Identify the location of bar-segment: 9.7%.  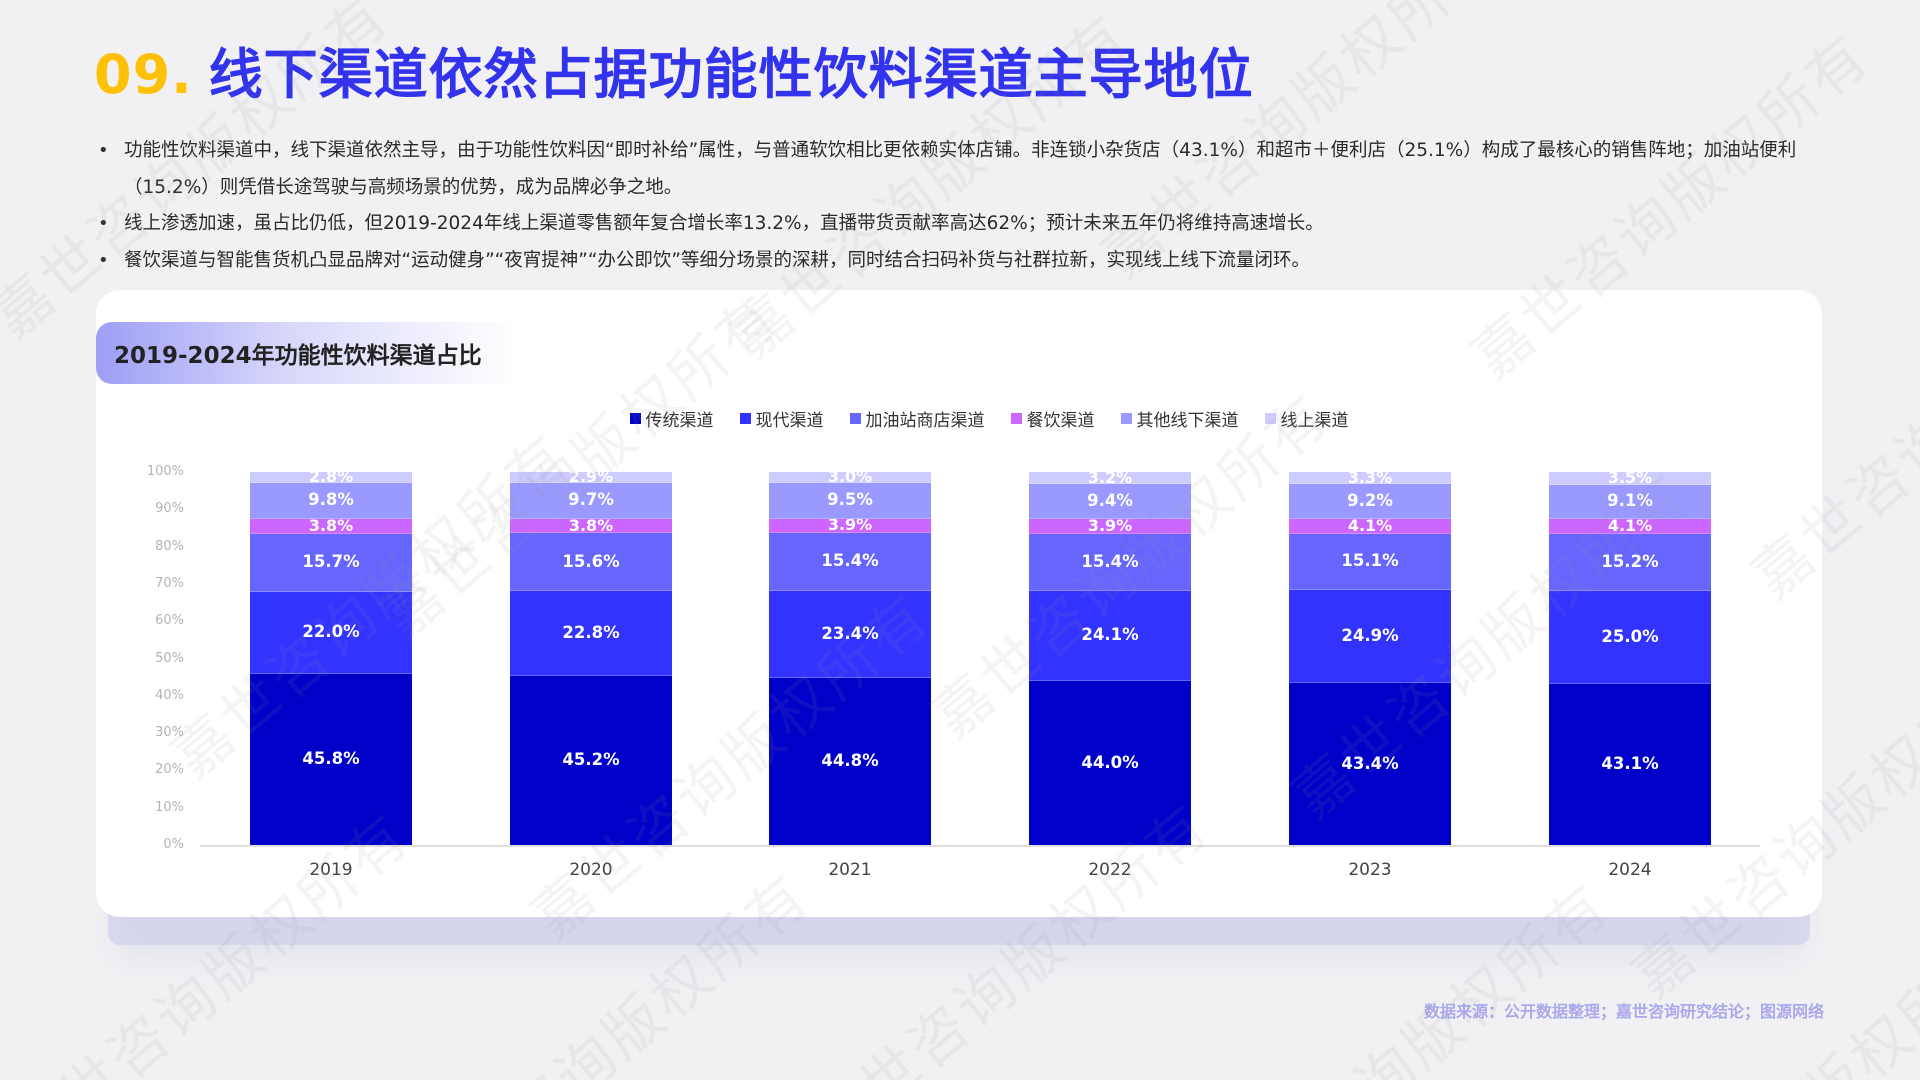
(591, 501).